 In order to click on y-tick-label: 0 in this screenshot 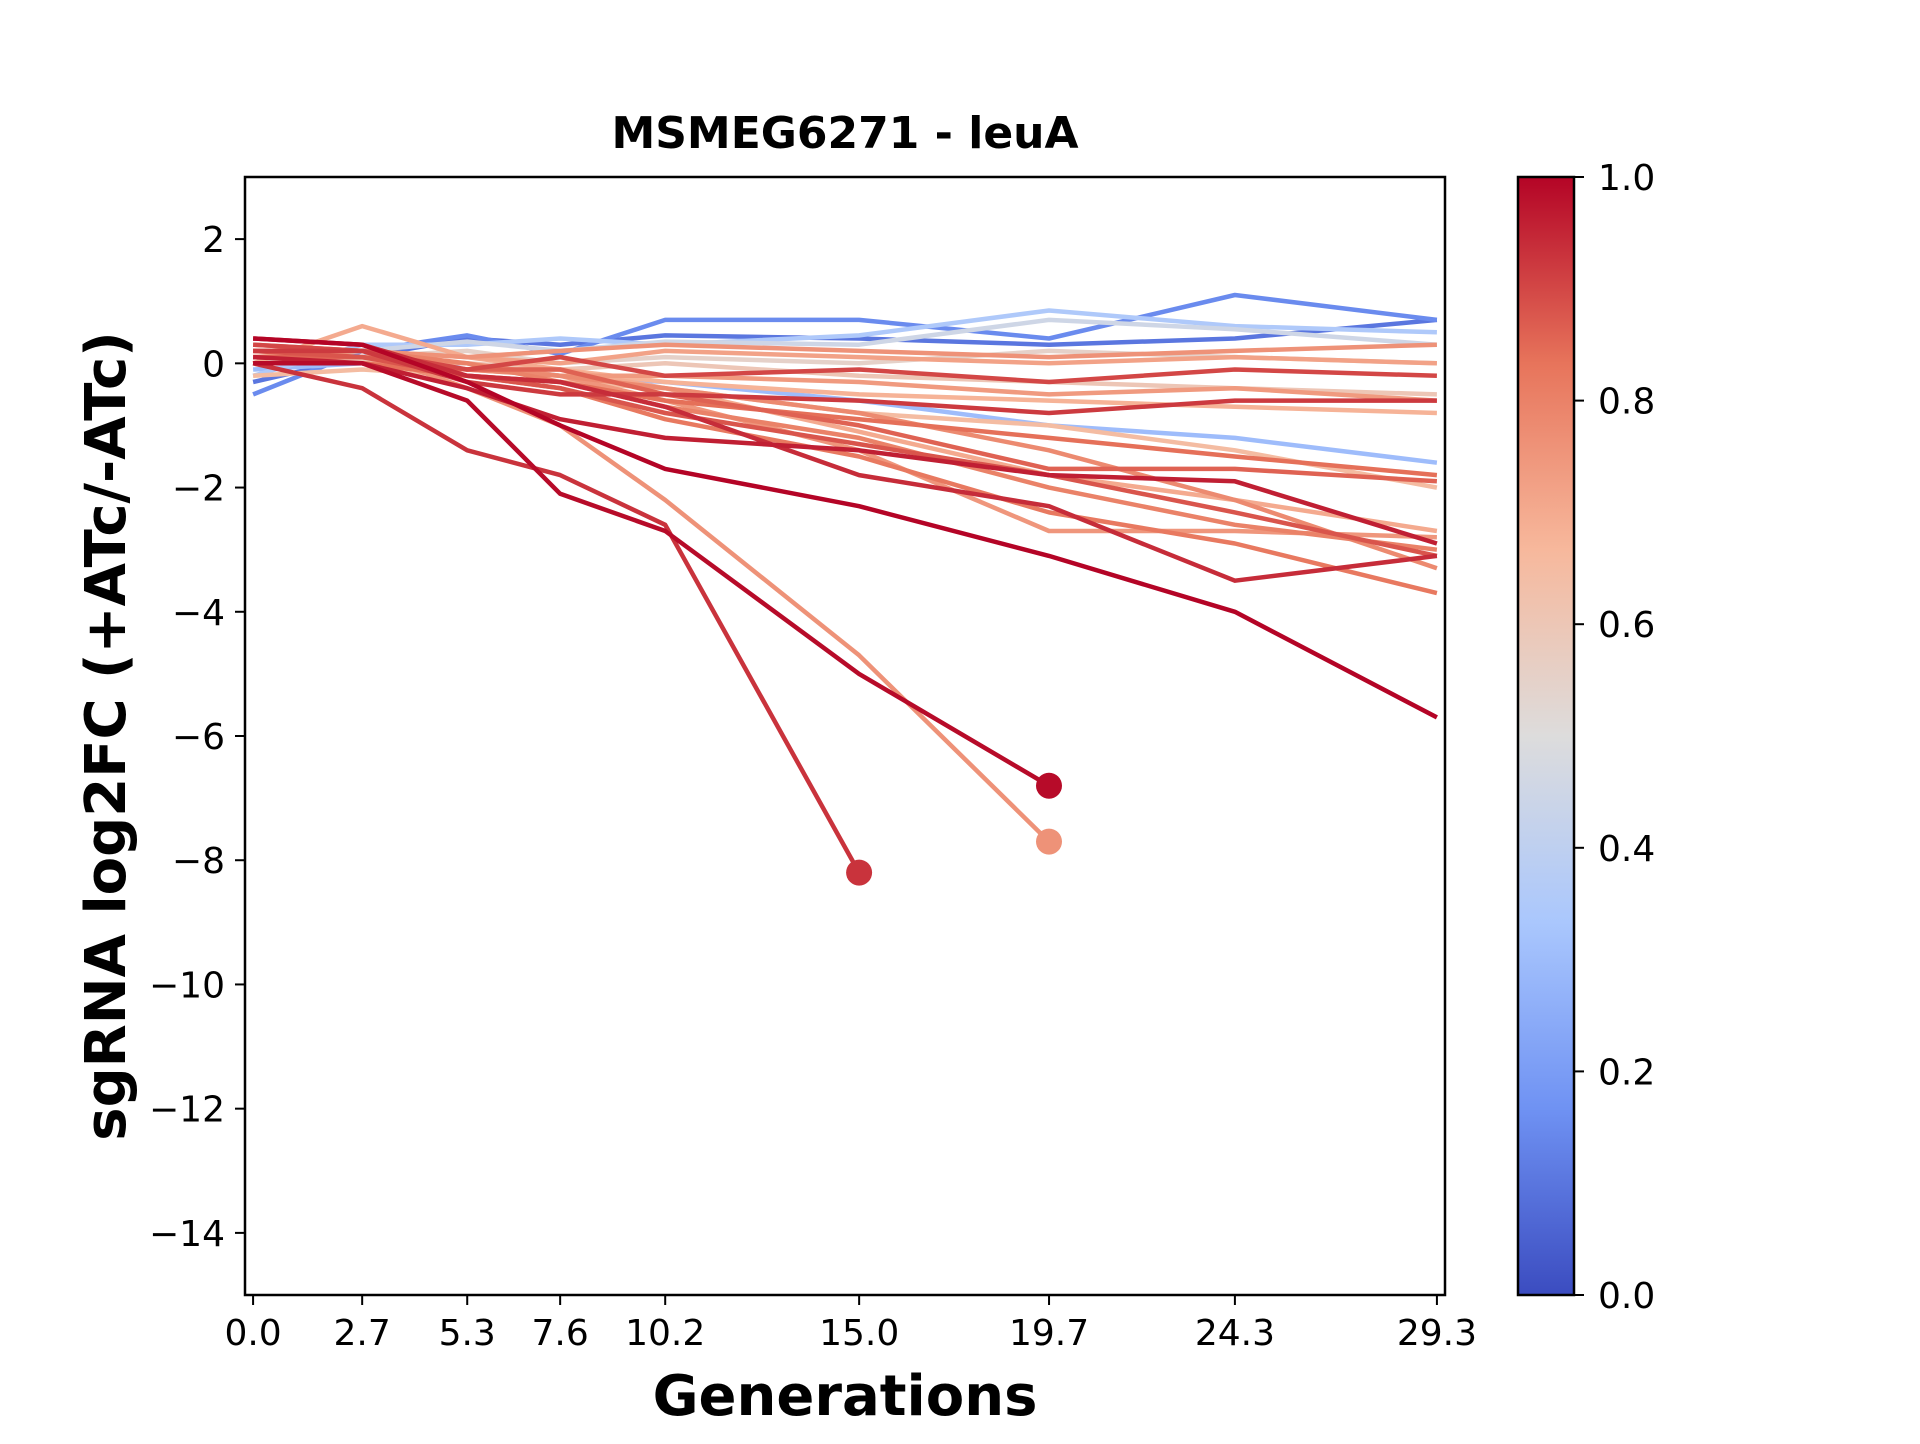, I will do `click(213, 364)`.